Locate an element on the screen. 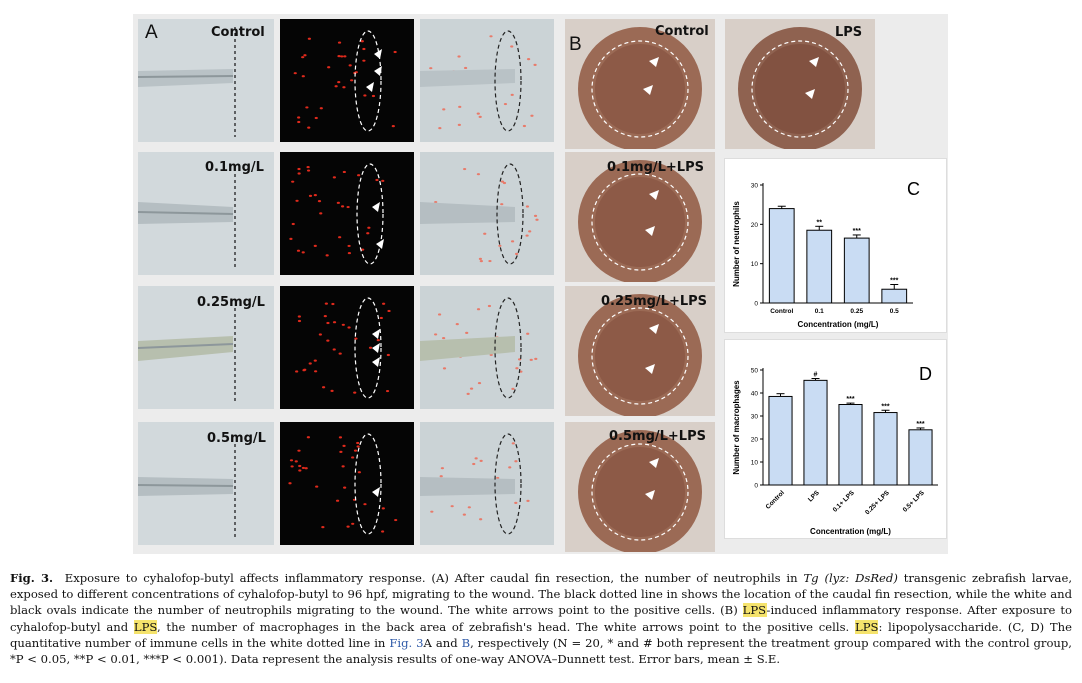  panel-b-label-0-25-lps: 0.25mg/L+LPS is located at coordinates (654, 301).